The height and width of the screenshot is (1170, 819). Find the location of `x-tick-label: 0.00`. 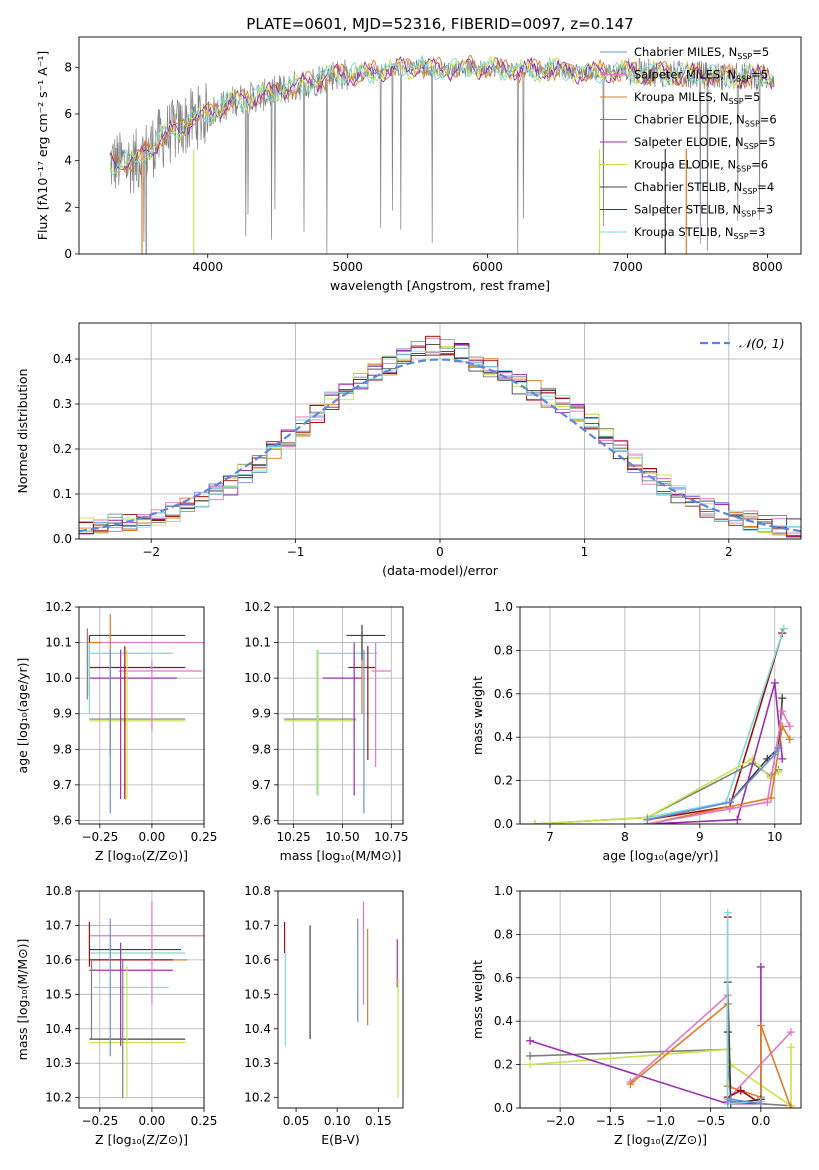

x-tick-label: 0.00 is located at coordinates (152, 1121).